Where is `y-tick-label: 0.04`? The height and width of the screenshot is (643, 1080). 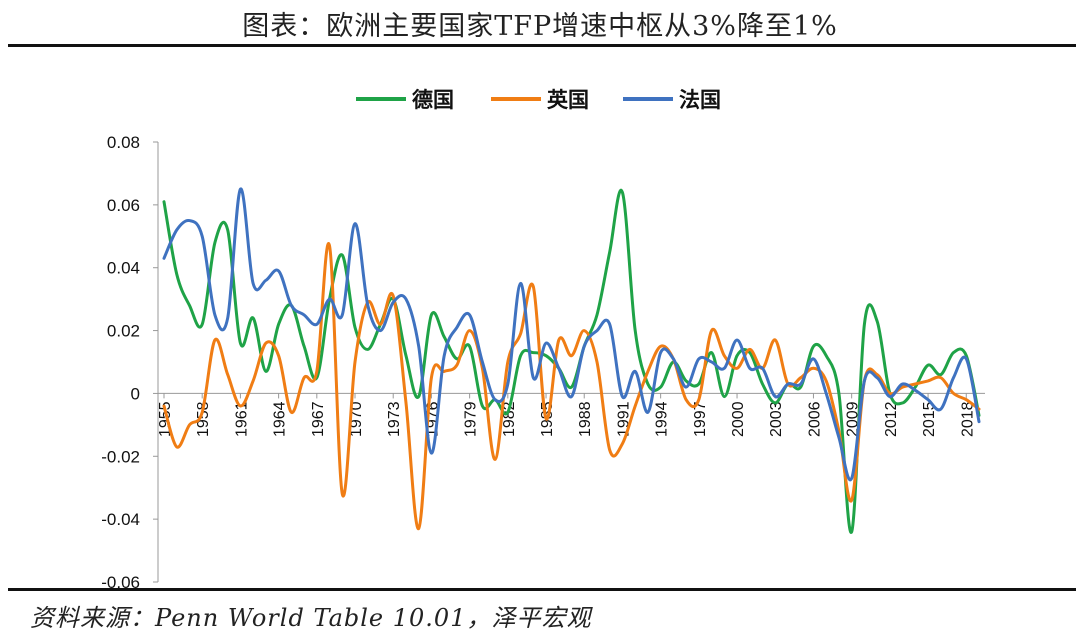
y-tick-label: 0.04 is located at coordinates (123, 268).